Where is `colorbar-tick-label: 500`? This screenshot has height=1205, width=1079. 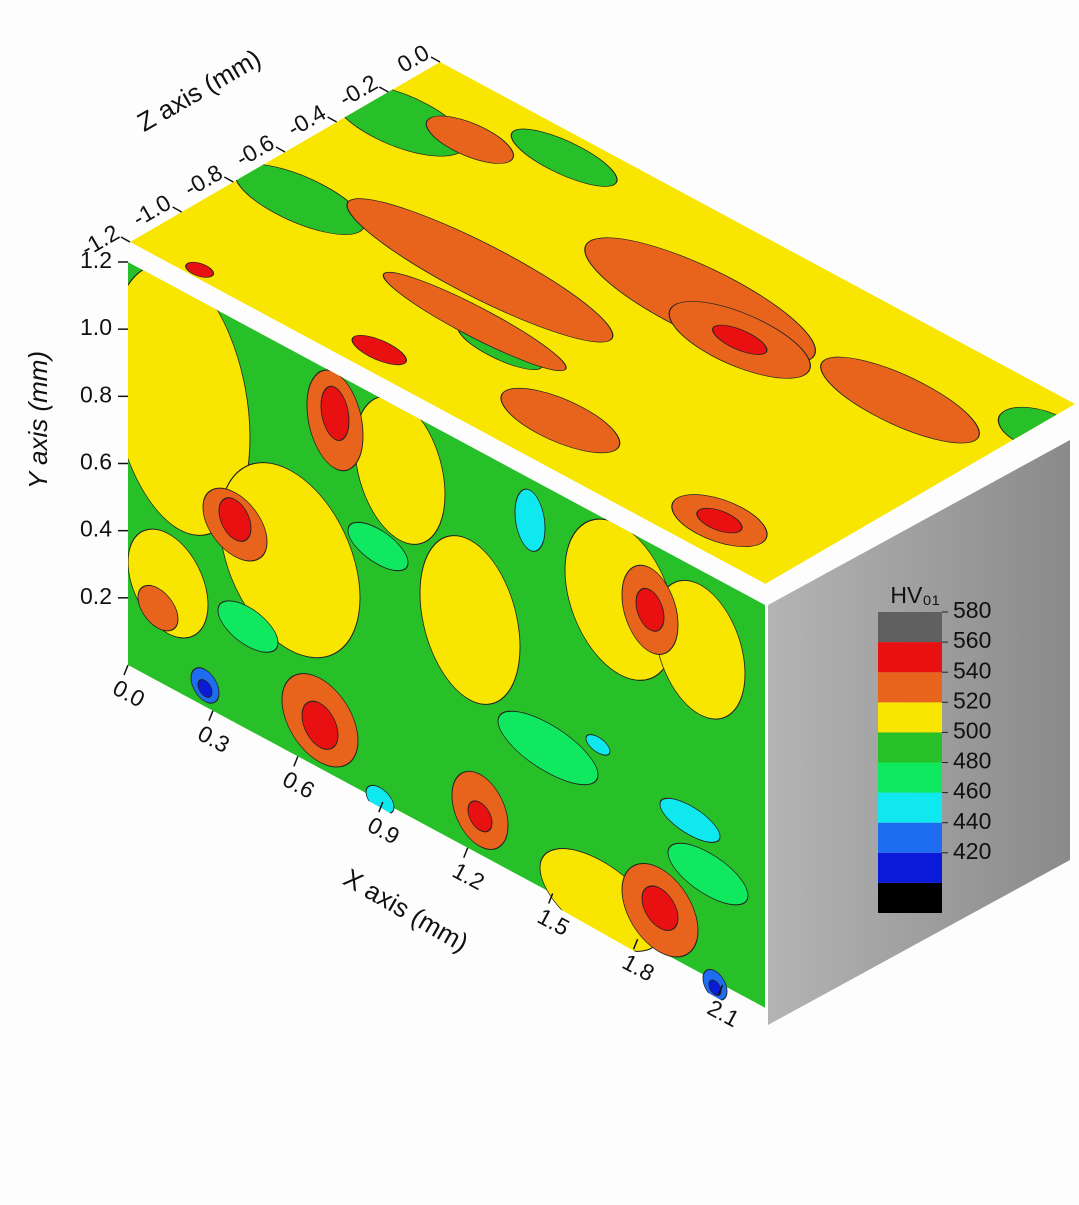
colorbar-tick-label: 500 is located at coordinates (972, 730).